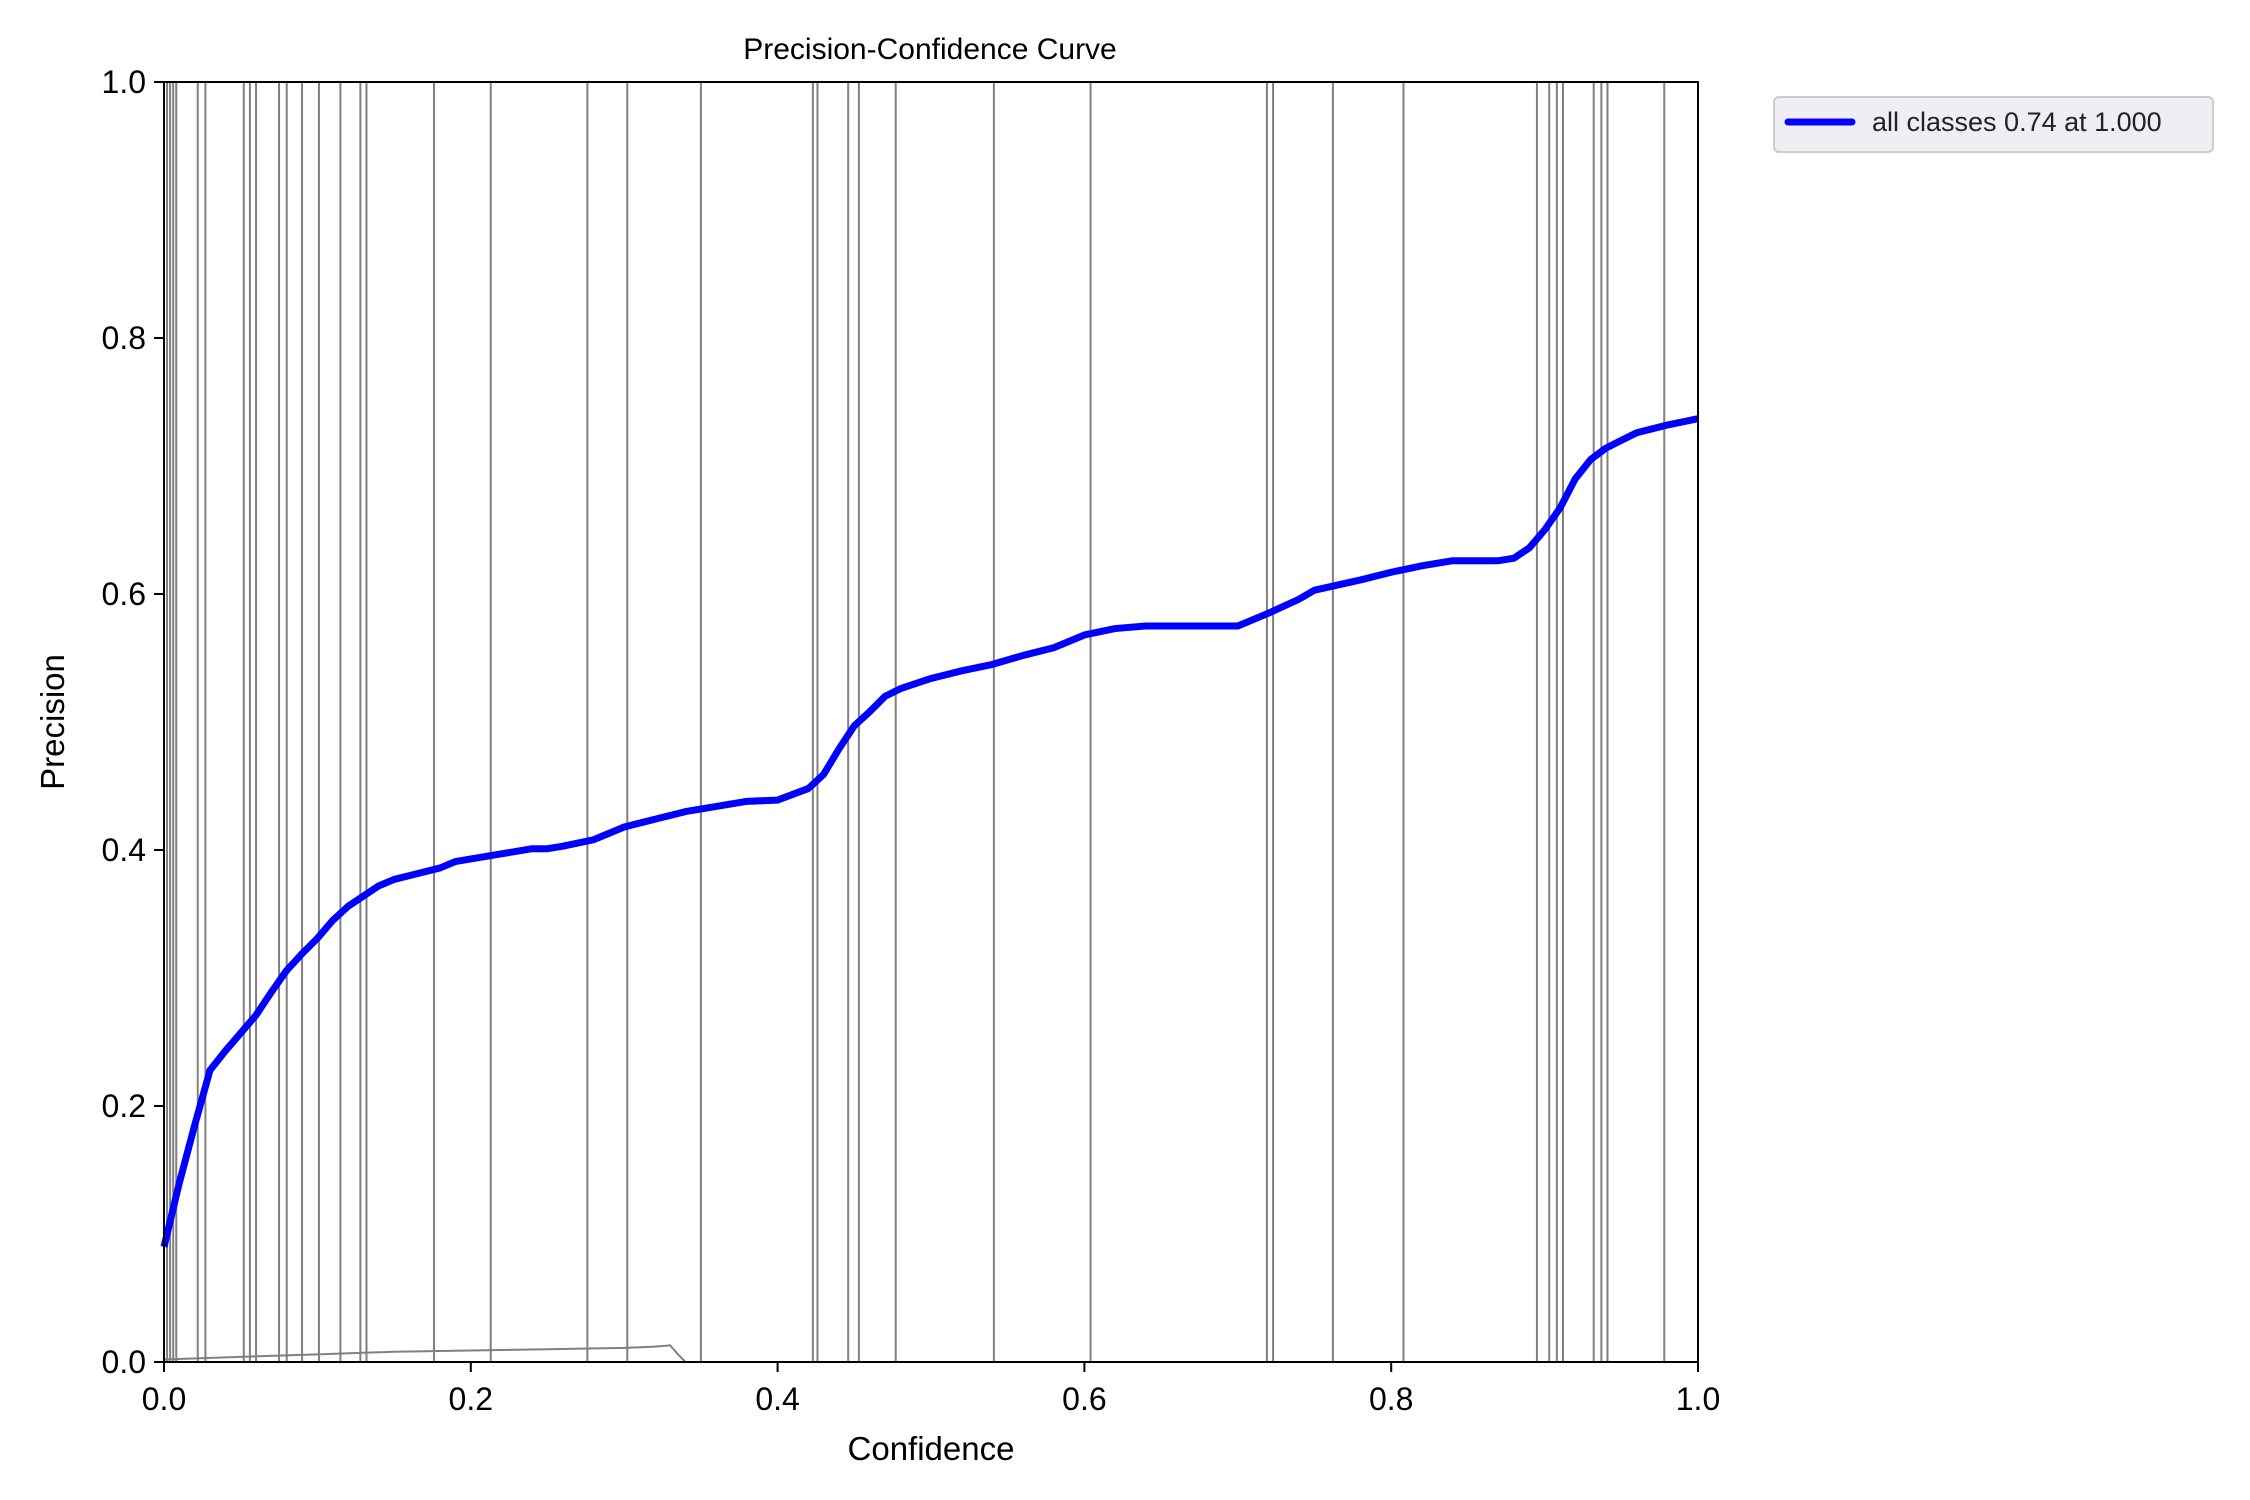 This screenshot has height=1500, width=2250. What do you see at coordinates (931, 1389) in the screenshot?
I see `x-axis: 0.0 0.2 0.4 0.6 0.8 1.0` at bounding box center [931, 1389].